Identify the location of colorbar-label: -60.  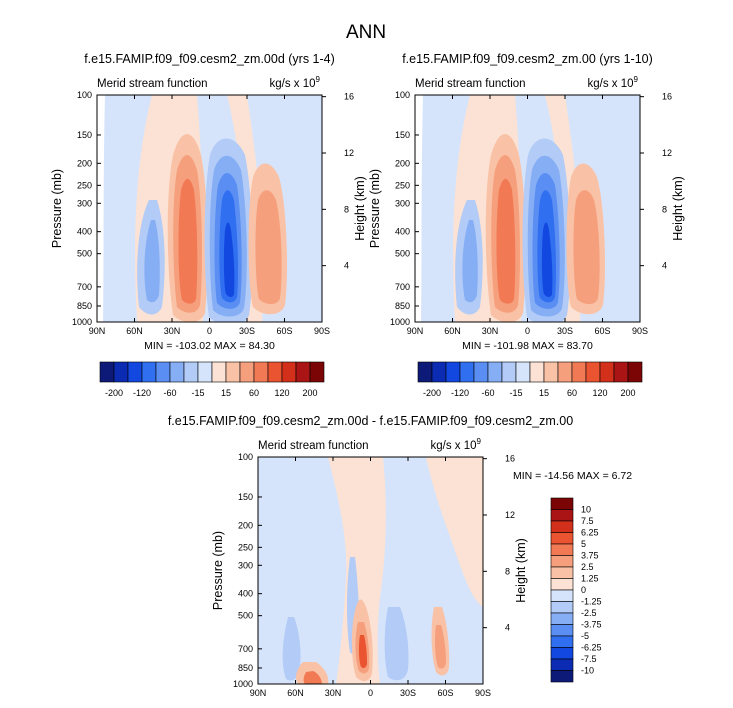
(169, 393).